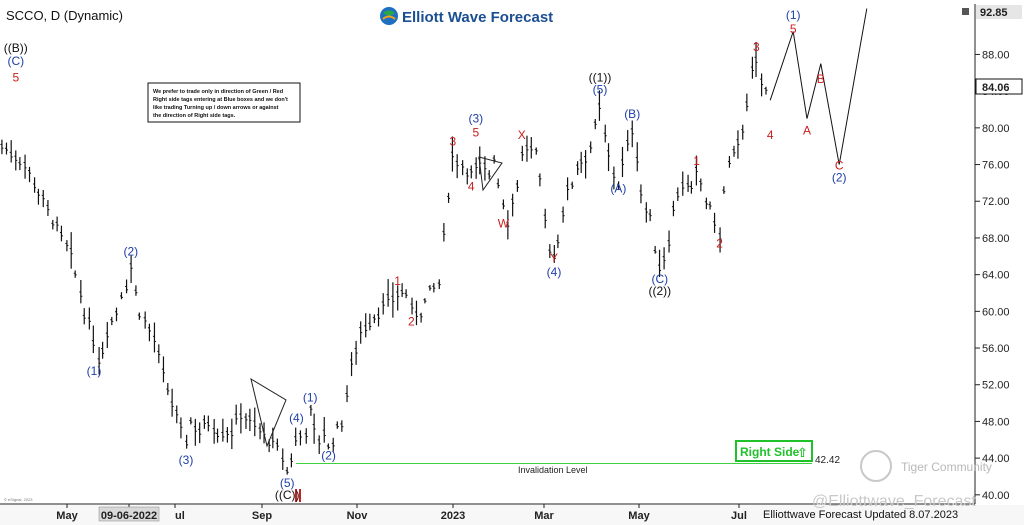 Image resolution: width=1024 pixels, height=525 pixels. Describe the element at coordinates (996, 129) in the screenshot. I see `price-tick-label: 80.00` at that location.